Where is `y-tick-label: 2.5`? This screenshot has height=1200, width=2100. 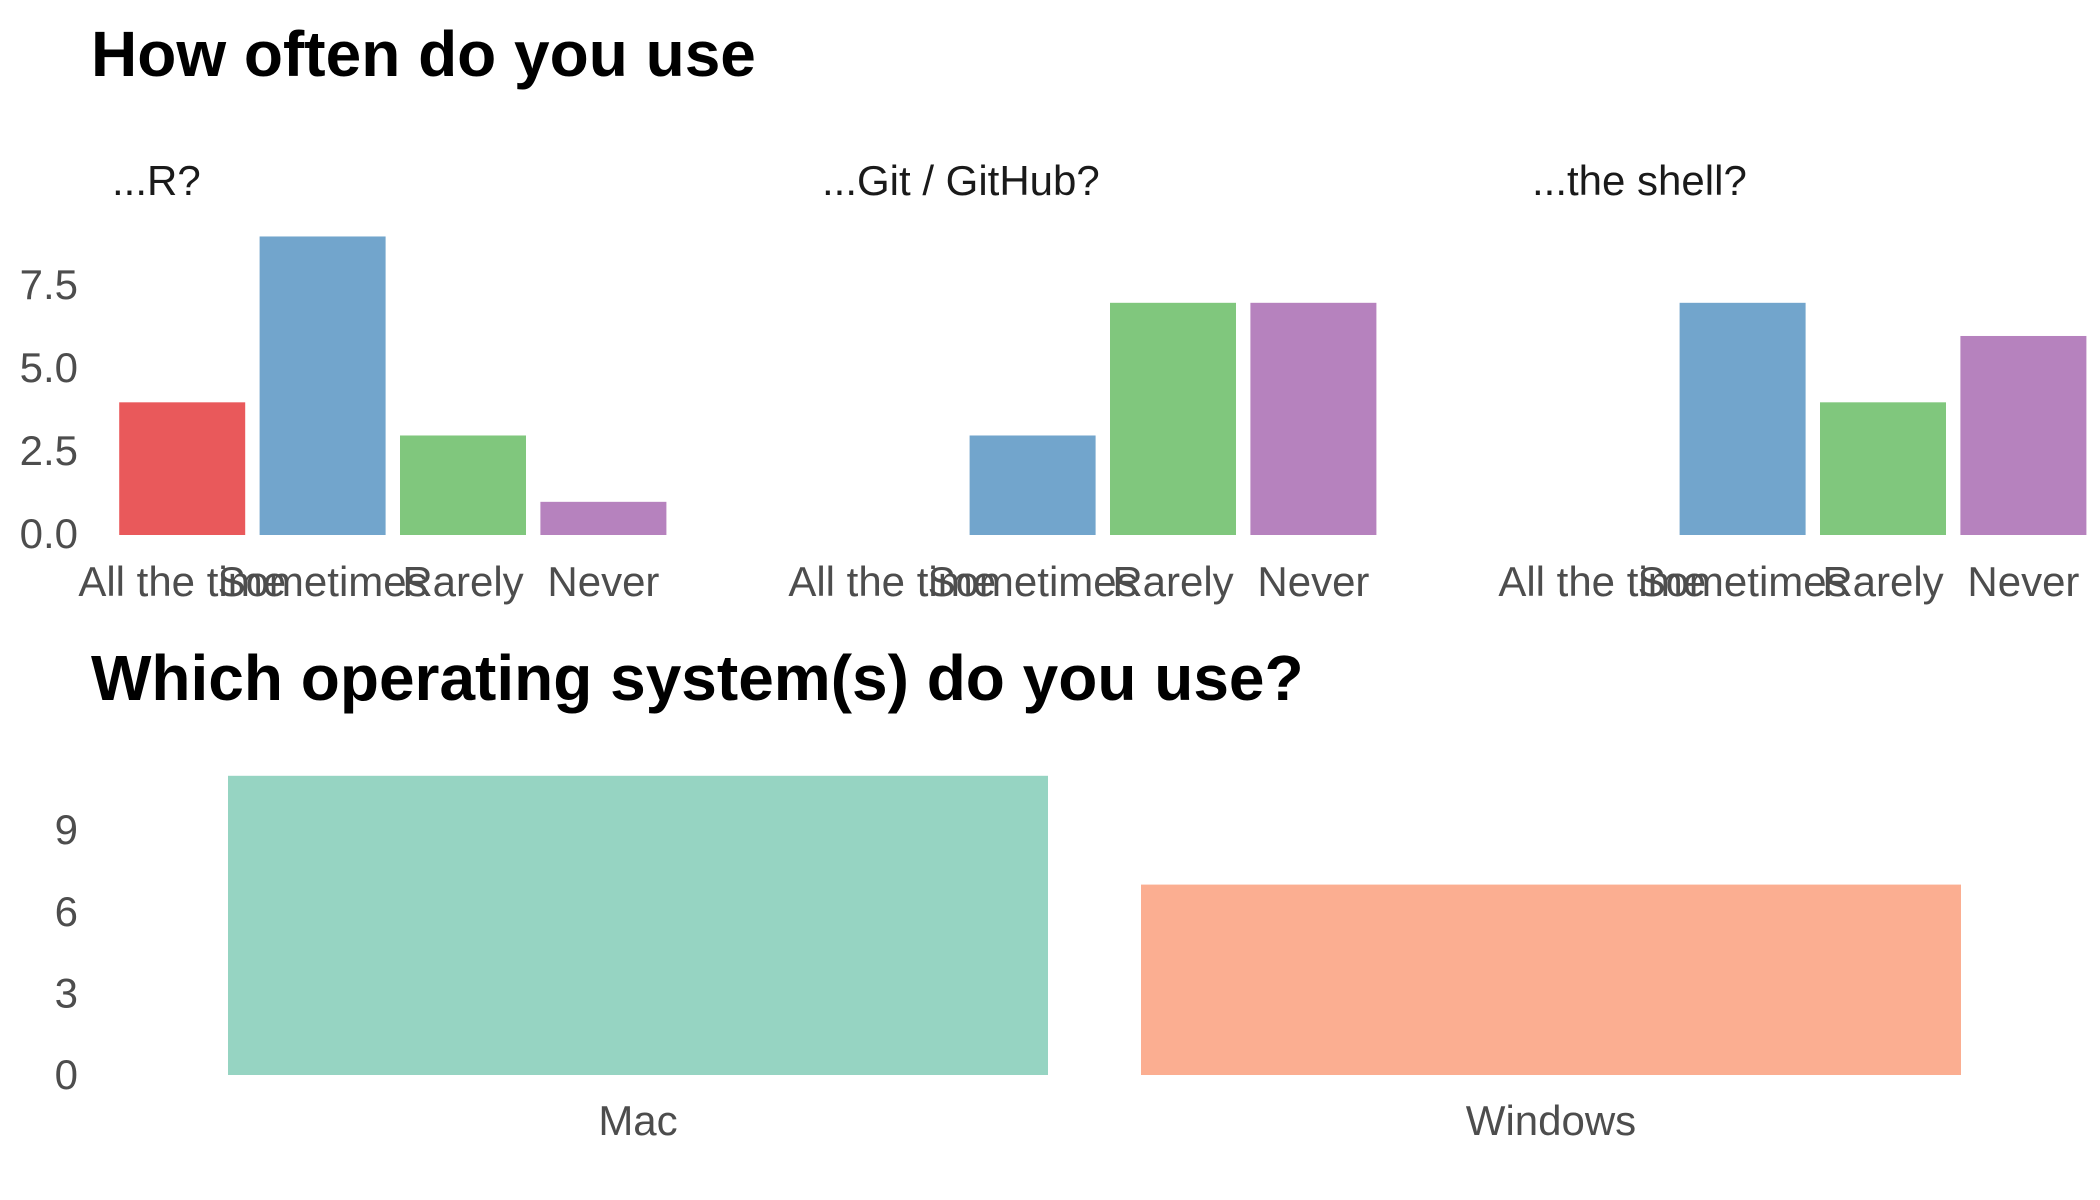 y-tick-label: 2.5 is located at coordinates (49, 450).